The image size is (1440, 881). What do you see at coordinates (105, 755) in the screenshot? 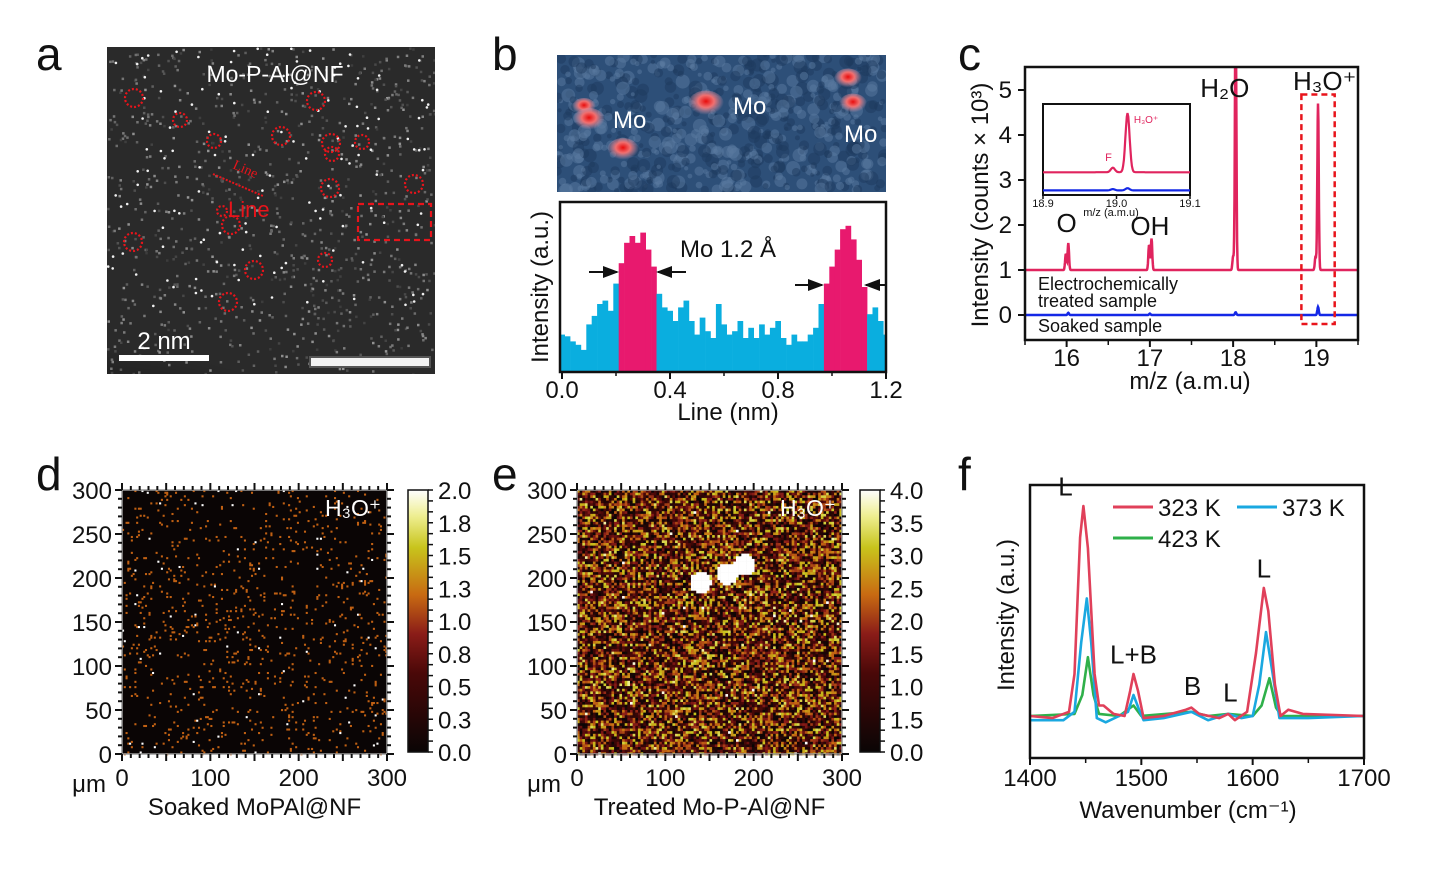
I see `y-tick-label: 0` at bounding box center [105, 755].